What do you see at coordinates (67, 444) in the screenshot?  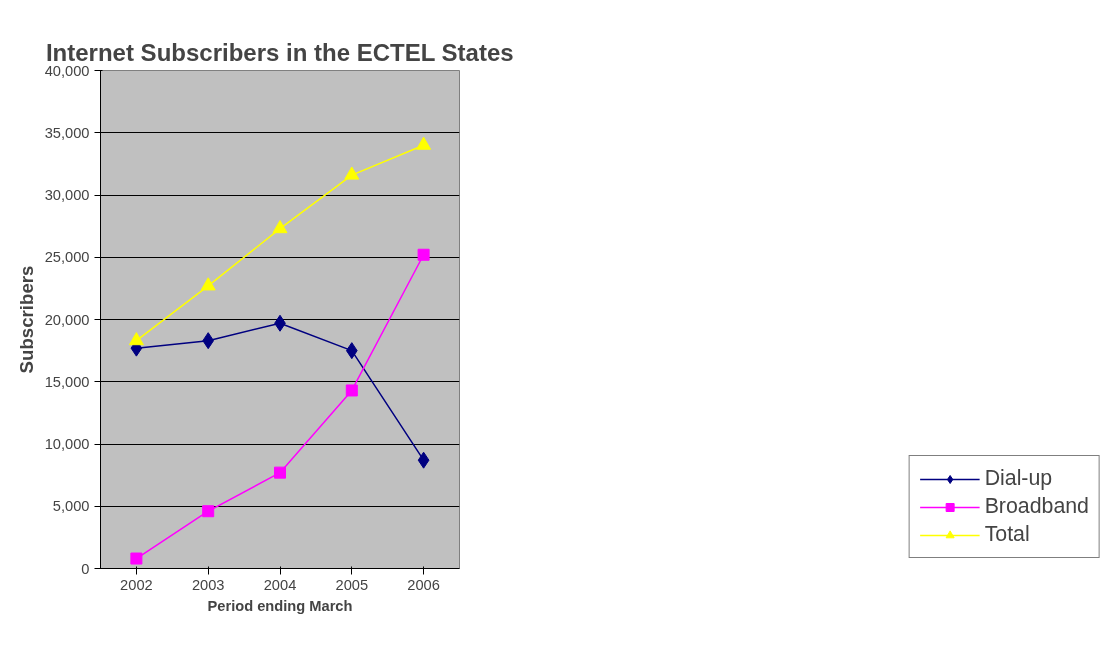 I see `y-tick-label: 10,000` at bounding box center [67, 444].